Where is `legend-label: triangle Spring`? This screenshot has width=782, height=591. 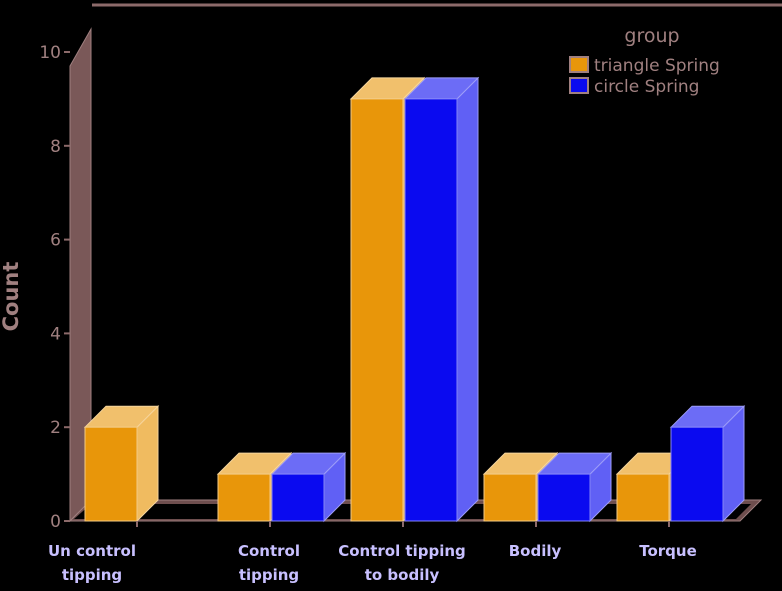
legend-label: triangle Spring is located at coordinates (657, 66).